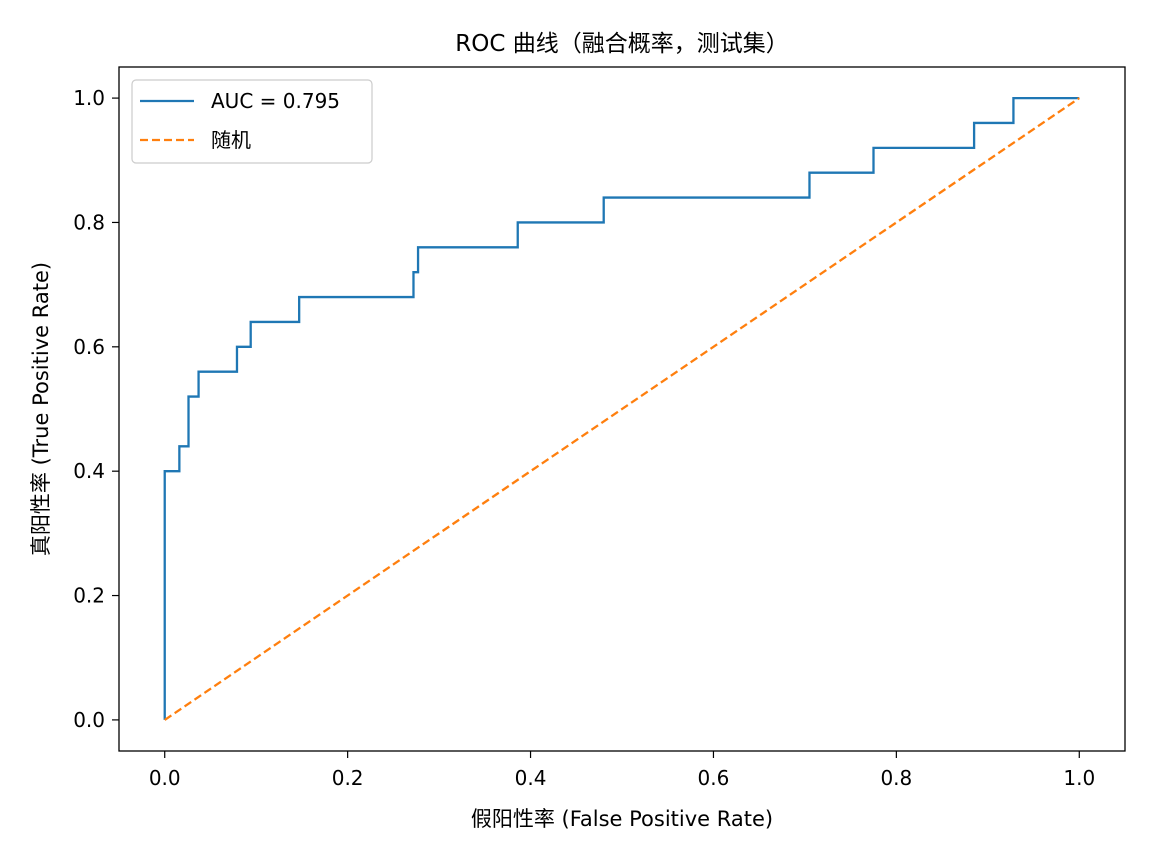 The image size is (1152, 864). I want to click on y-axis-title: 真阳性率 (True Positive Rate), so click(41, 409).